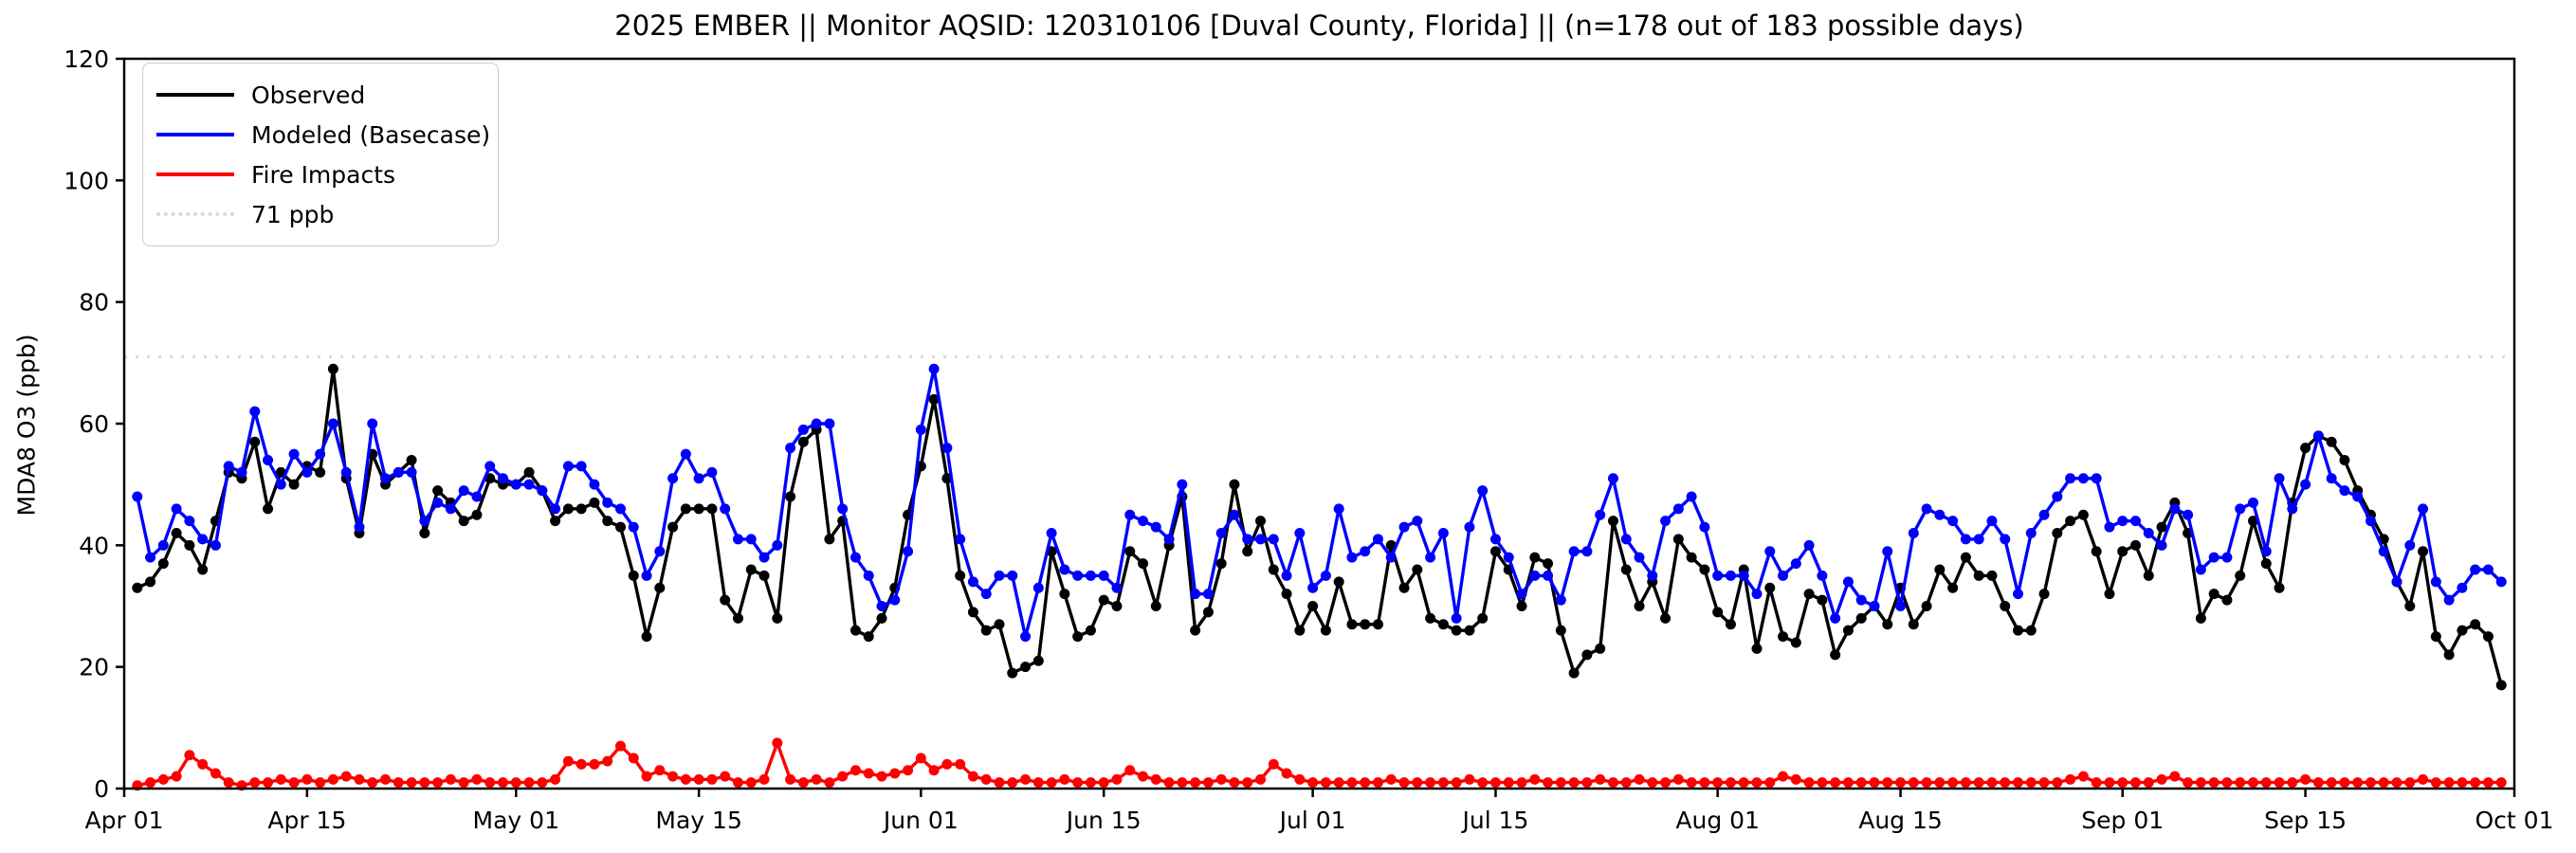  What do you see at coordinates (195, 214) in the screenshot?
I see `threshold-line-sample` at bounding box center [195, 214].